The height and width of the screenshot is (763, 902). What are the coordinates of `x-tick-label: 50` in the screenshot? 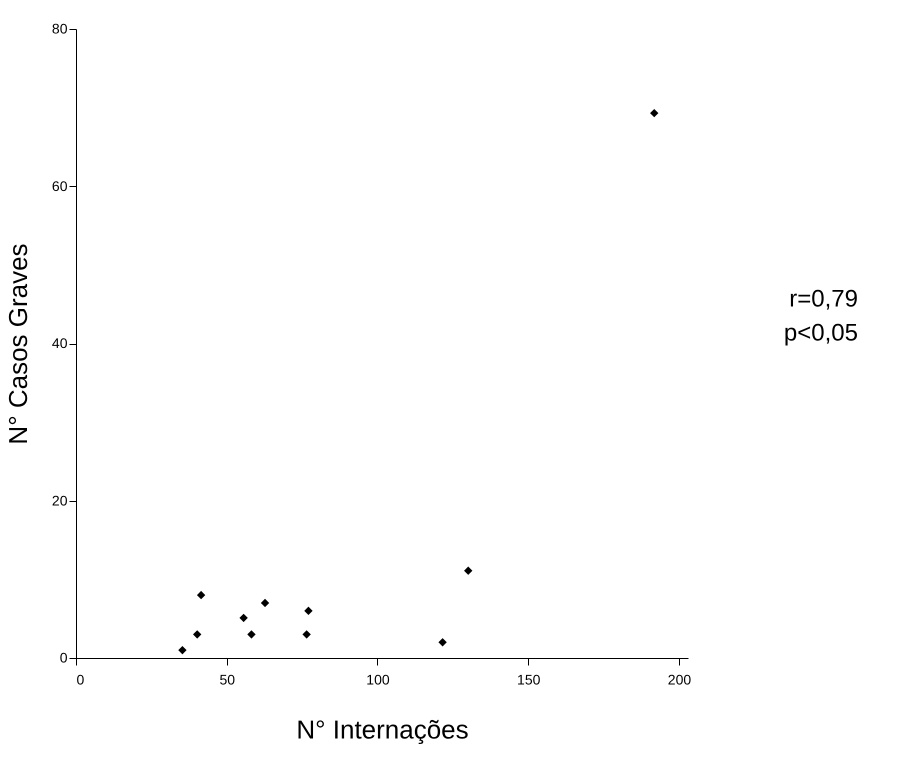 It's located at (227, 680).